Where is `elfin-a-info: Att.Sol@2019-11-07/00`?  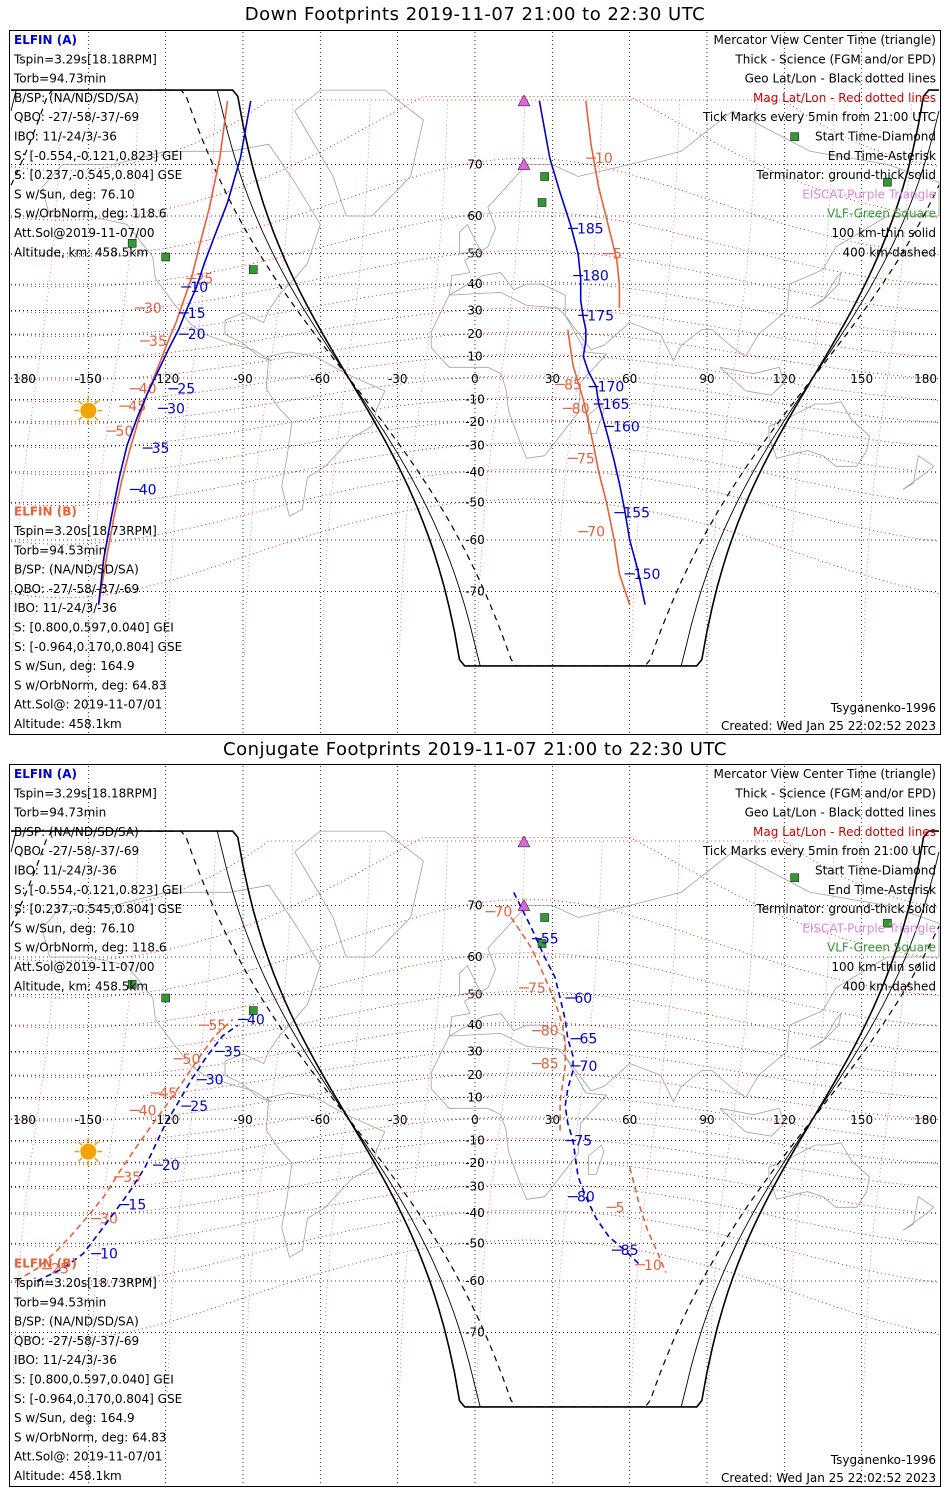
elfin-a-info: Att.Sol@2019-11-07/00 is located at coordinates (84, 233).